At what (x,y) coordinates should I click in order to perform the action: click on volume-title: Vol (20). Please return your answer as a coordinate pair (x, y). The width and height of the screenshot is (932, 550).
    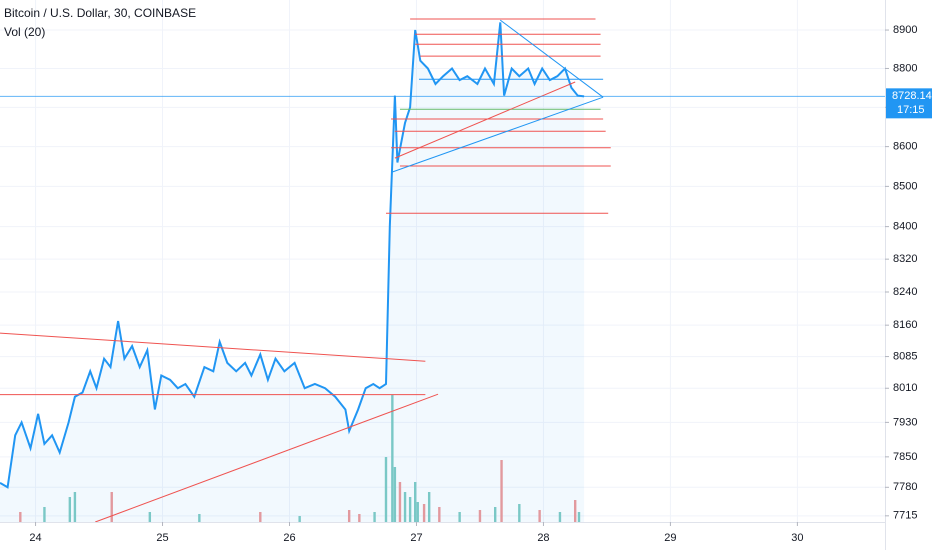
    Looking at the image, I should click on (24, 32).